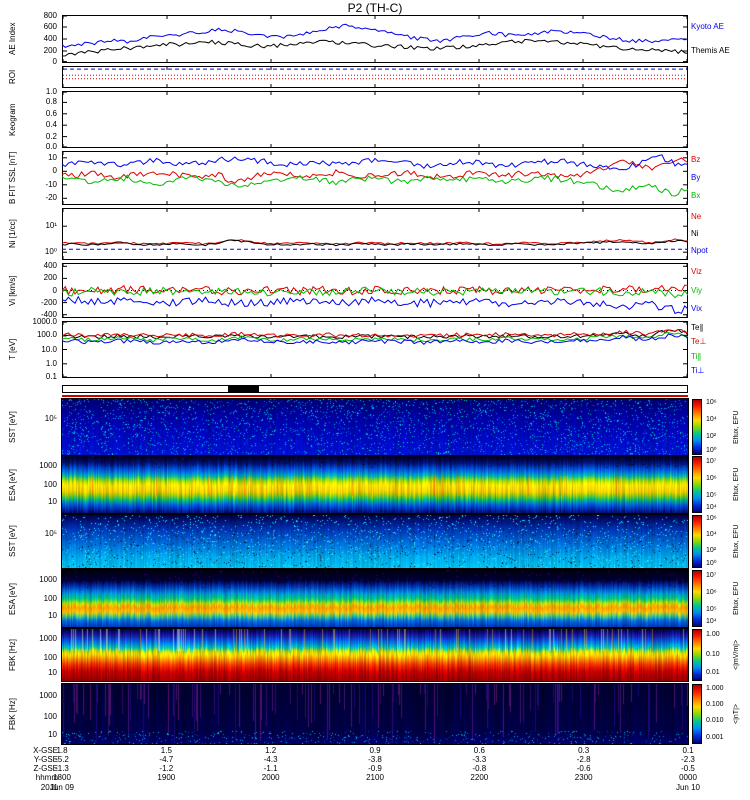 This screenshot has height=800, width=750. Describe the element at coordinates (48, 302) in the screenshot. I see `ytick-label: -200` at that location.